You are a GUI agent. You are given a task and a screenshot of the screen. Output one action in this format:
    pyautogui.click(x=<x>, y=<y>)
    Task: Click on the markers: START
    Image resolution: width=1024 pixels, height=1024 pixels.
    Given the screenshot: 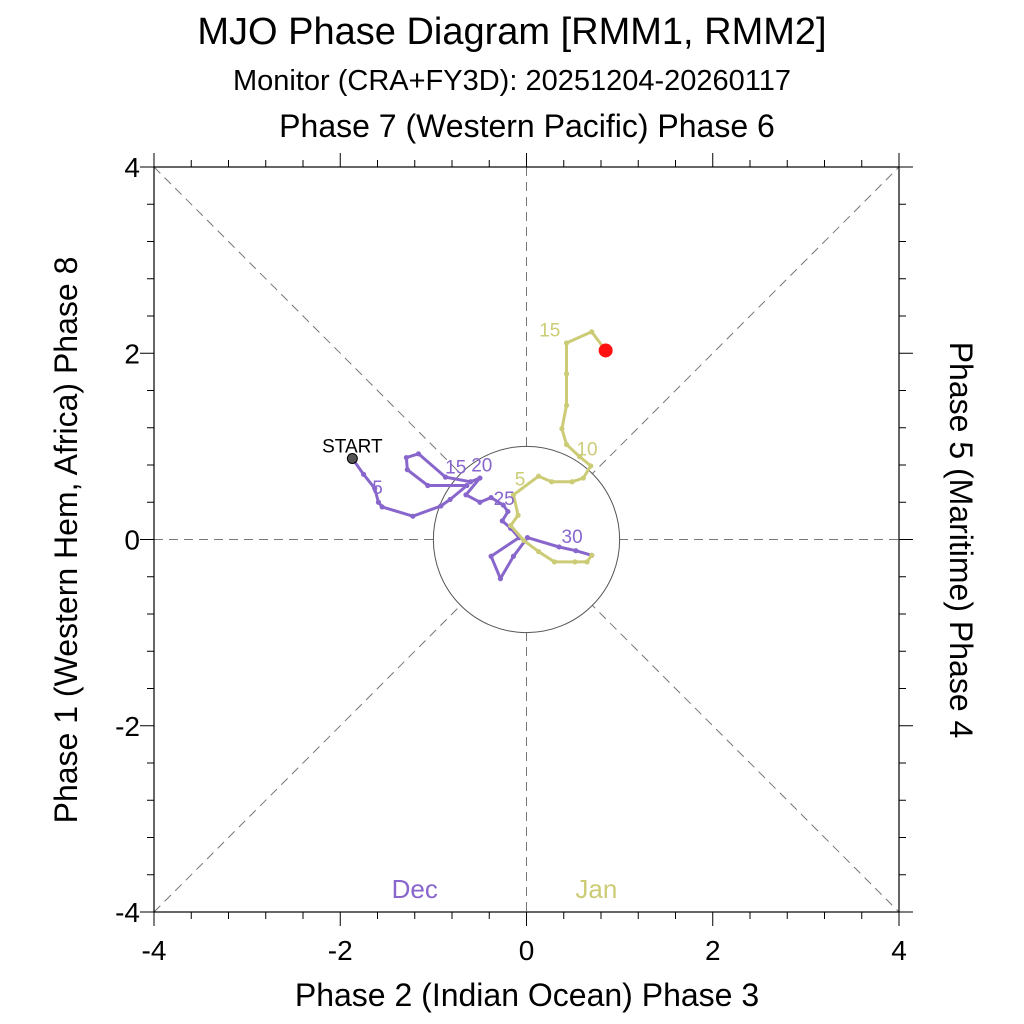 What is the action you would take?
    pyautogui.click(x=467, y=403)
    